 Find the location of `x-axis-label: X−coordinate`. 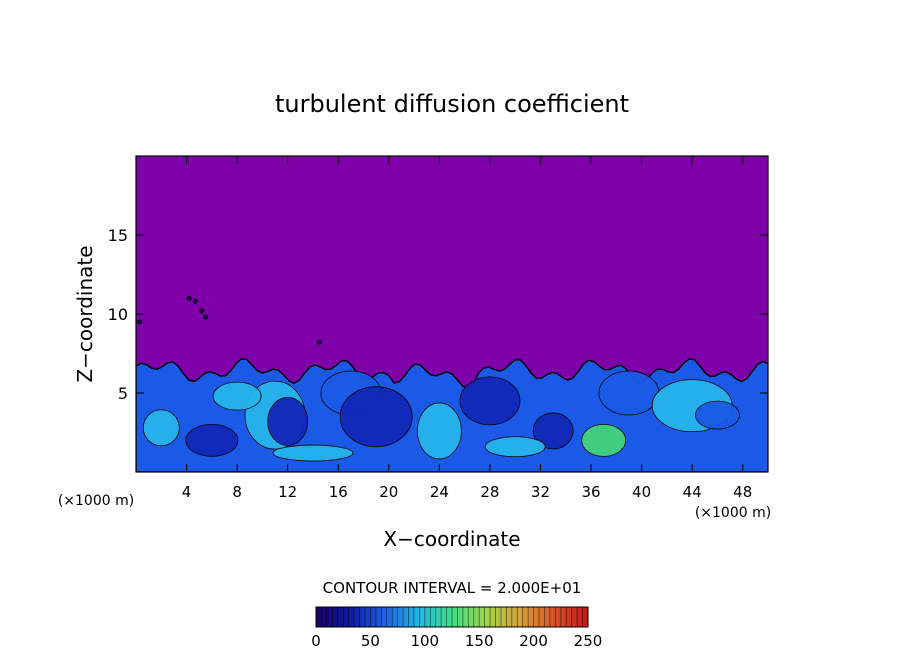

x-axis-label: X−coordinate is located at coordinates (451, 539).